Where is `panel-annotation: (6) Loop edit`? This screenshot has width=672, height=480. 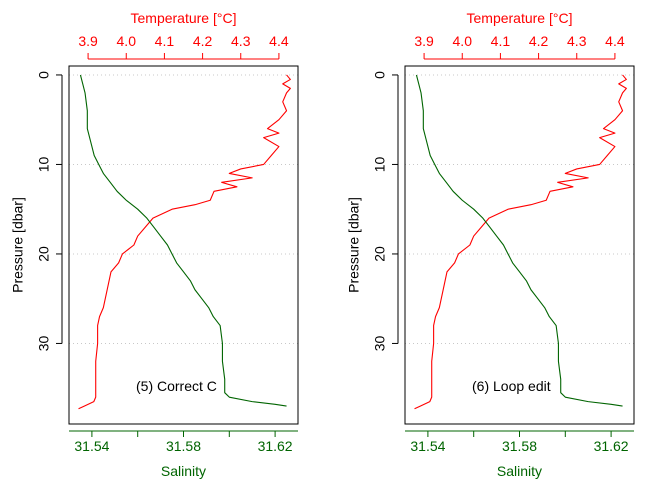 panel-annotation: (6) Loop edit is located at coordinates (511, 386).